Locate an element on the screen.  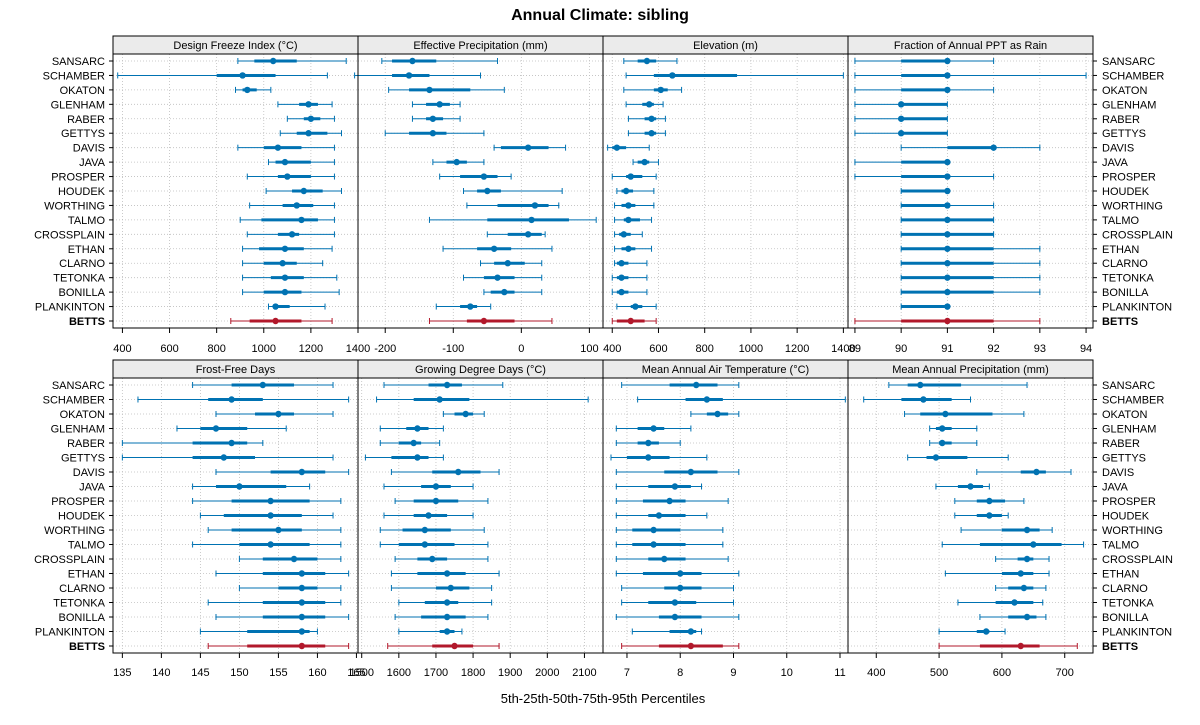
panel-6-tick-label-0: 1500 is located at coordinates (361, 673).